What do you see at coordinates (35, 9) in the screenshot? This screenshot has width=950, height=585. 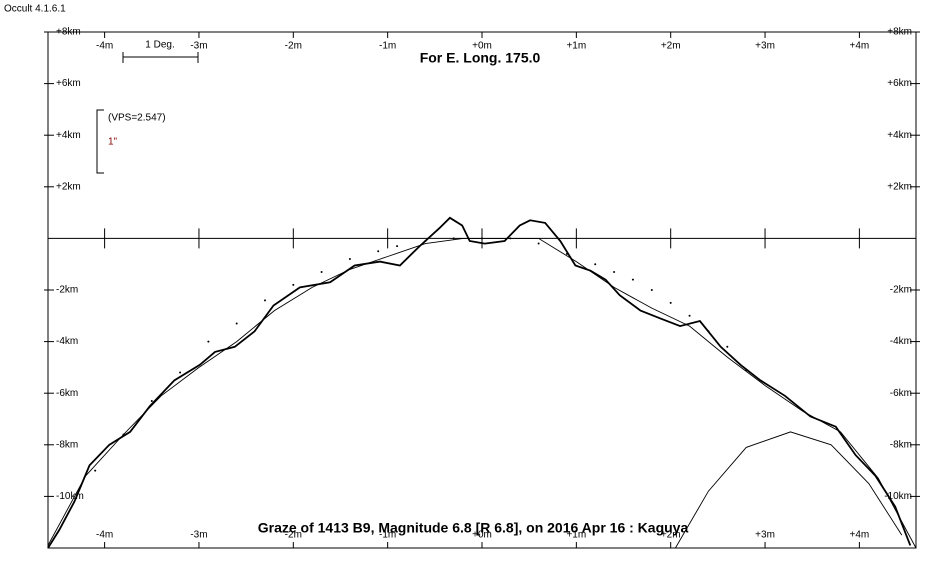 I see `window-title: Occult 4.1.6.1` at bounding box center [35, 9].